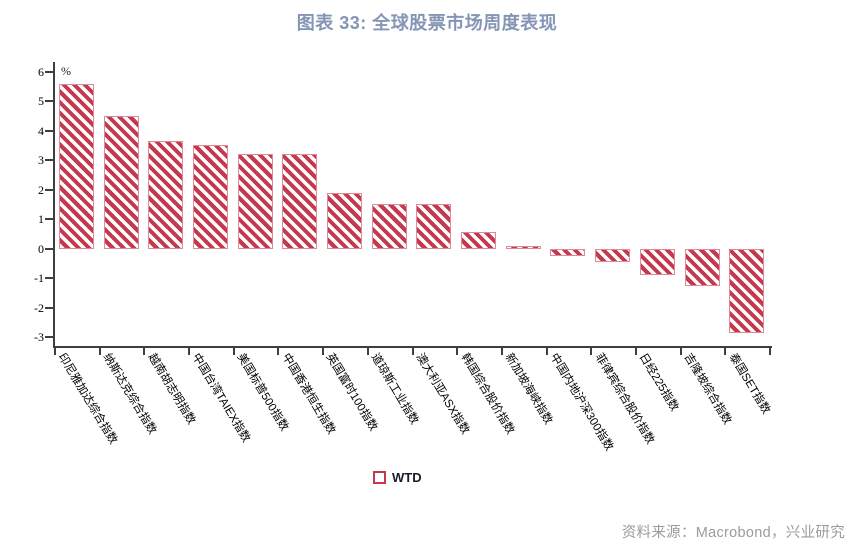  What do you see at coordinates (39, 278) in the screenshot?
I see `y-axis-tick-label: -1` at bounding box center [39, 278].